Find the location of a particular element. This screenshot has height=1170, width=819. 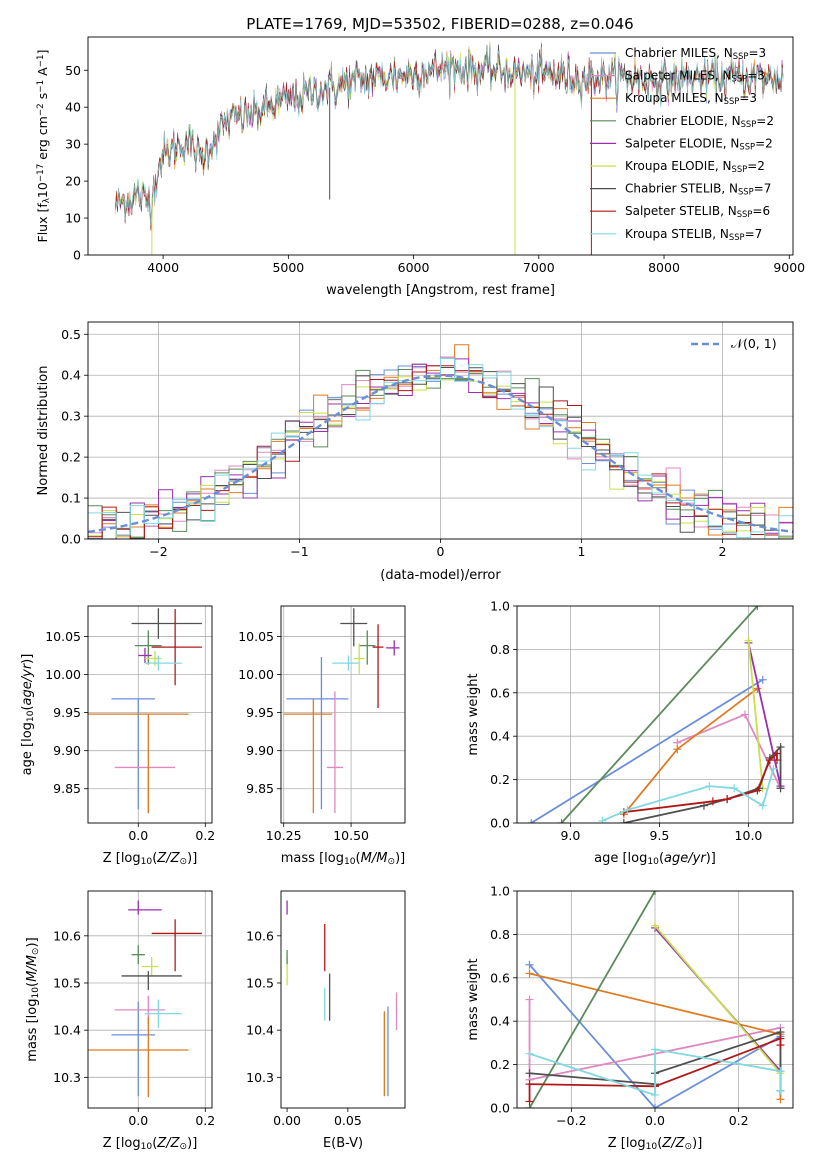

x-axis-label-part: M/M is located at coordinates (374, 858).